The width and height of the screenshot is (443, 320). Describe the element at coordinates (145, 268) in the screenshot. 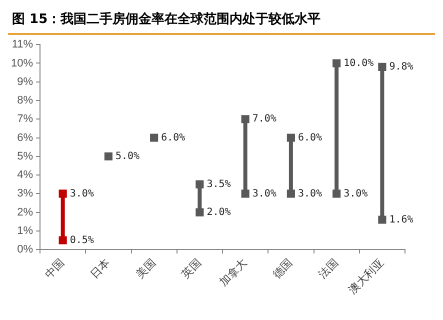

I see `x-tick-label: 美国` at that location.